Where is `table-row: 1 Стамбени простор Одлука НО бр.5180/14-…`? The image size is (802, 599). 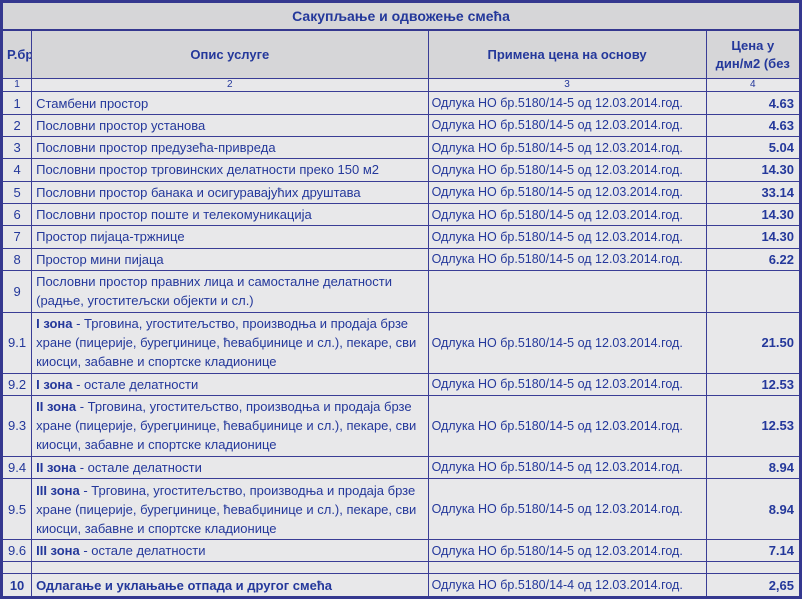 table-row: 1 Стамбени простор Одлука НО бр.5180/14-… is located at coordinates (401, 103).